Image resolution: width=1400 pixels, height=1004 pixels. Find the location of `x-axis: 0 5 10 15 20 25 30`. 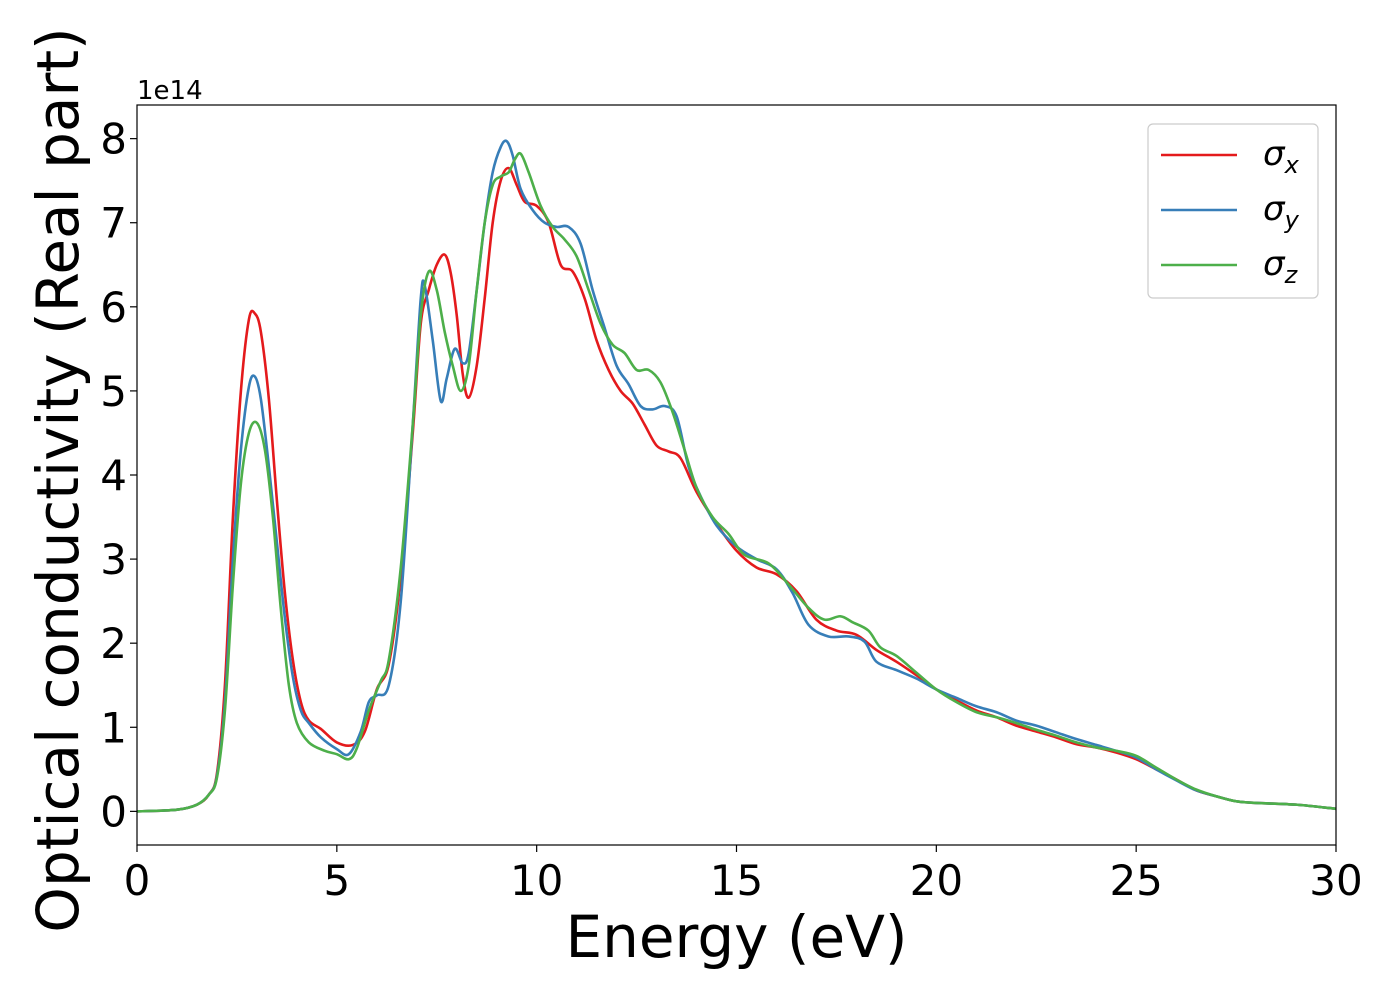

x-axis: 0 5 10 15 20 25 30 is located at coordinates (743, 875).